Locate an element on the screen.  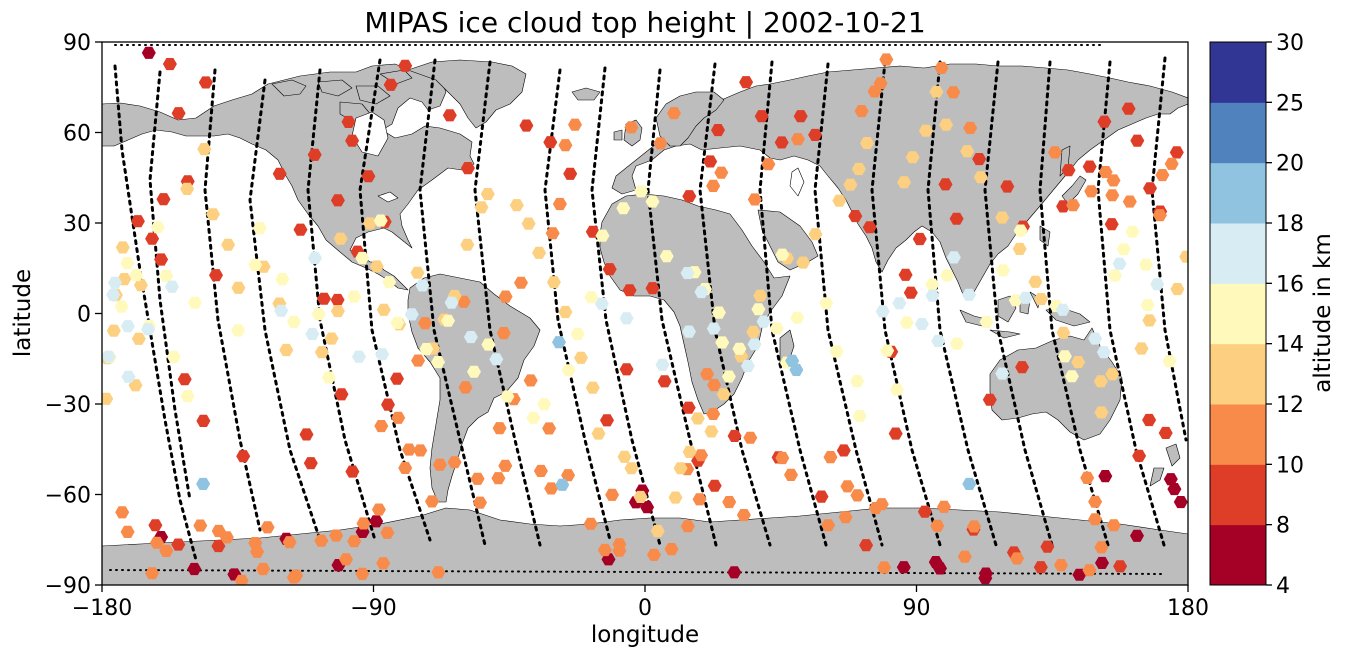
x-tick-label: −90 is located at coordinates (373, 608).